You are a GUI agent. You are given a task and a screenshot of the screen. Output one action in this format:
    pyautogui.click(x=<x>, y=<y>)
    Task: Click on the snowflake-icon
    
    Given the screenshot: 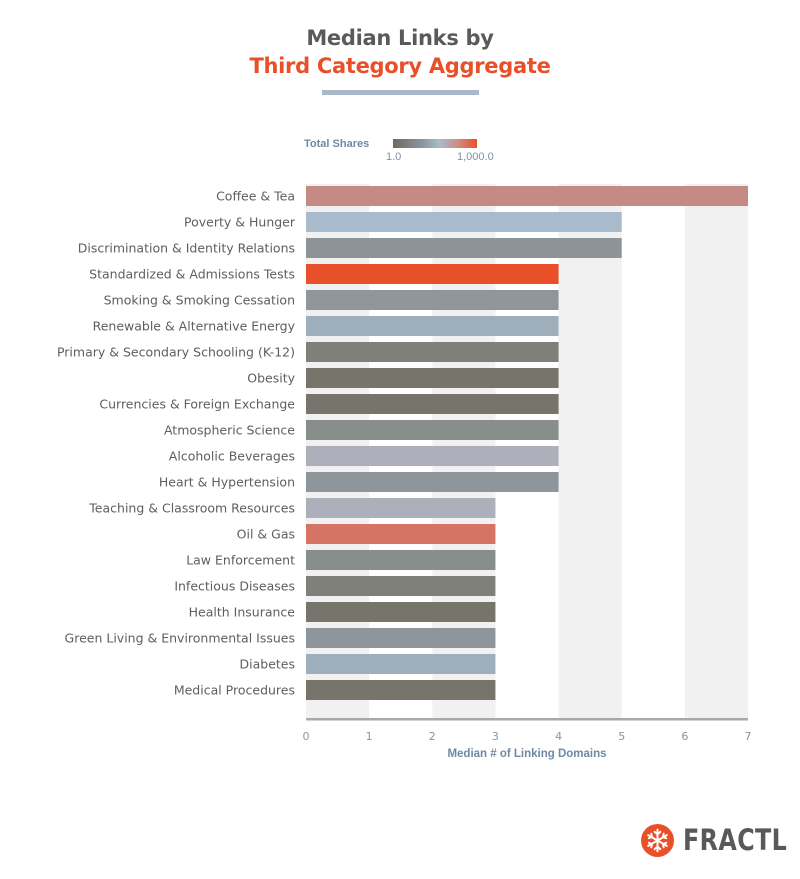 What is the action you would take?
    pyautogui.click(x=657, y=840)
    